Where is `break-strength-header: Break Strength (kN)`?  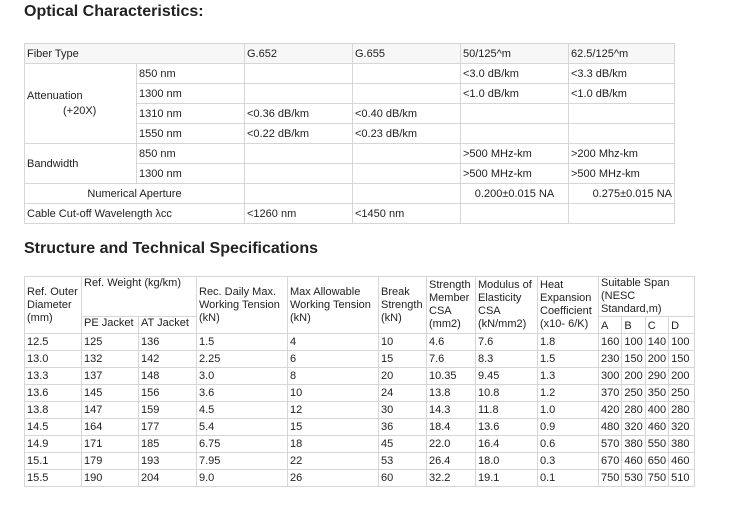 break-strength-header: Break Strength (kN) is located at coordinates (402, 305).